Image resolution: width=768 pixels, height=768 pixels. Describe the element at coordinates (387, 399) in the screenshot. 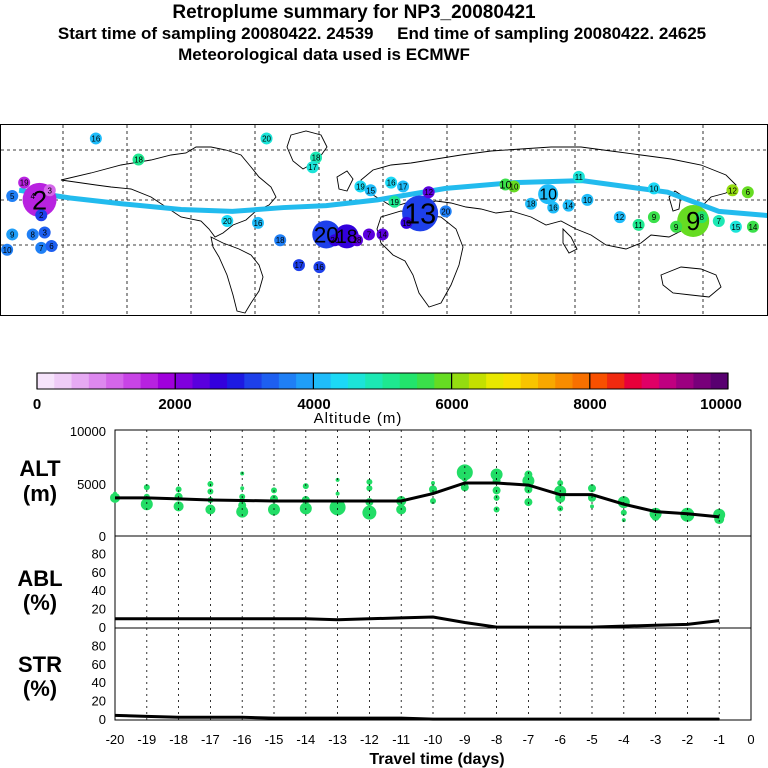

I see `altitude-colorbar: 0 2000 4000 6000 8000 10000 Altitude (m)` at that location.